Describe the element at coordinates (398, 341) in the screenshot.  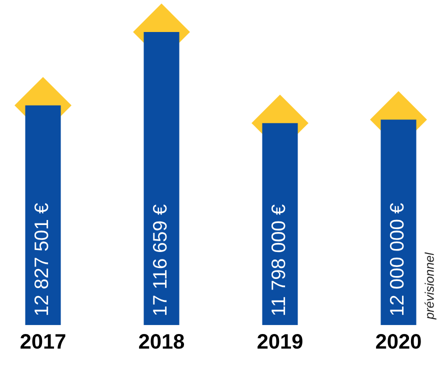
I see `x-tick-label: 2020` at that location.